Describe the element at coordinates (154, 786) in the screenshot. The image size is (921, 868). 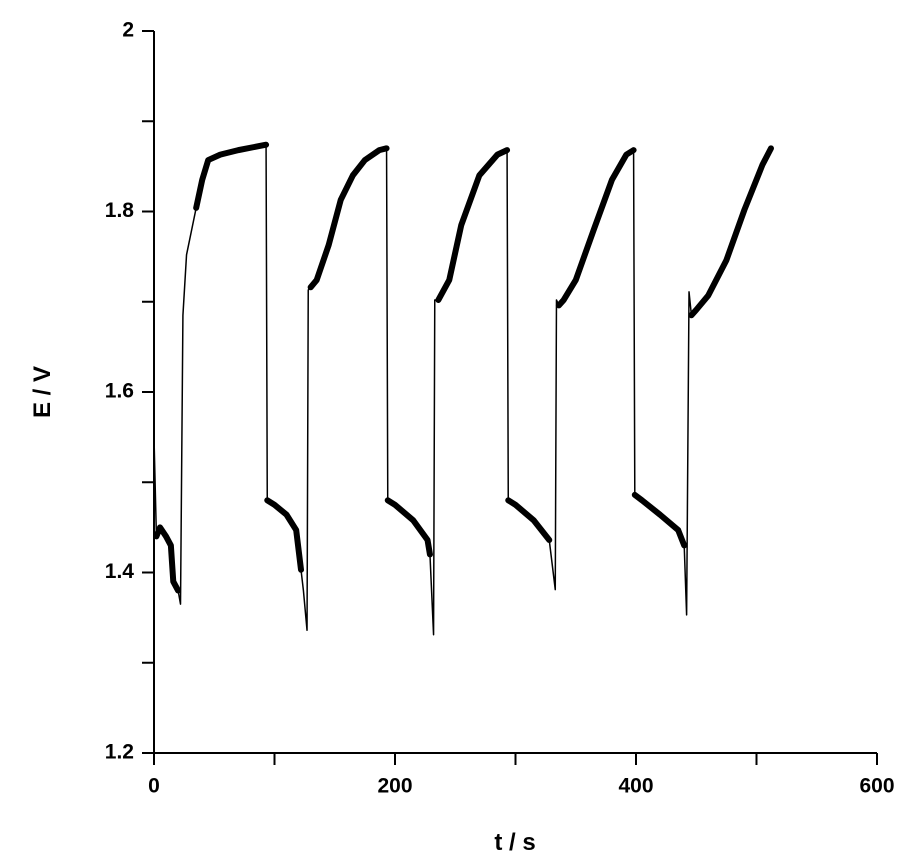
I see `x-tick-label: 0` at that location.